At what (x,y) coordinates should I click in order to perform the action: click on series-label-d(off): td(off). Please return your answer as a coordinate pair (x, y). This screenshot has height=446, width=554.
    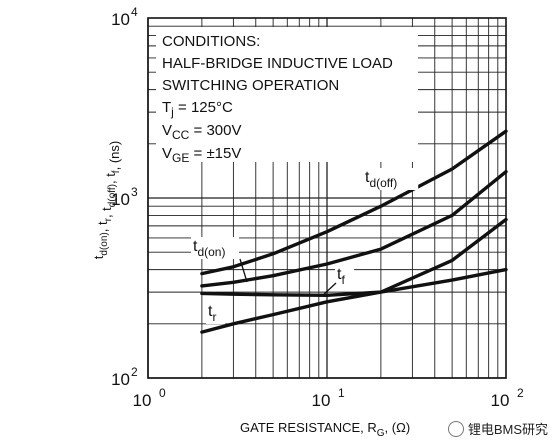
    Looking at the image, I should click on (381, 179).